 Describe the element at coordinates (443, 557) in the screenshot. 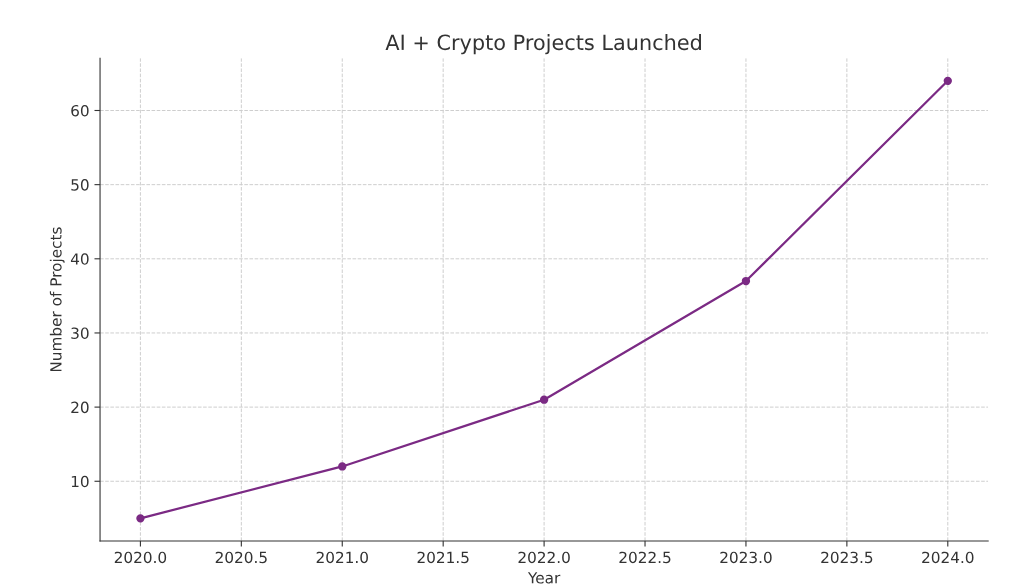

I see `x-tick-label: 2021.5` at that location.